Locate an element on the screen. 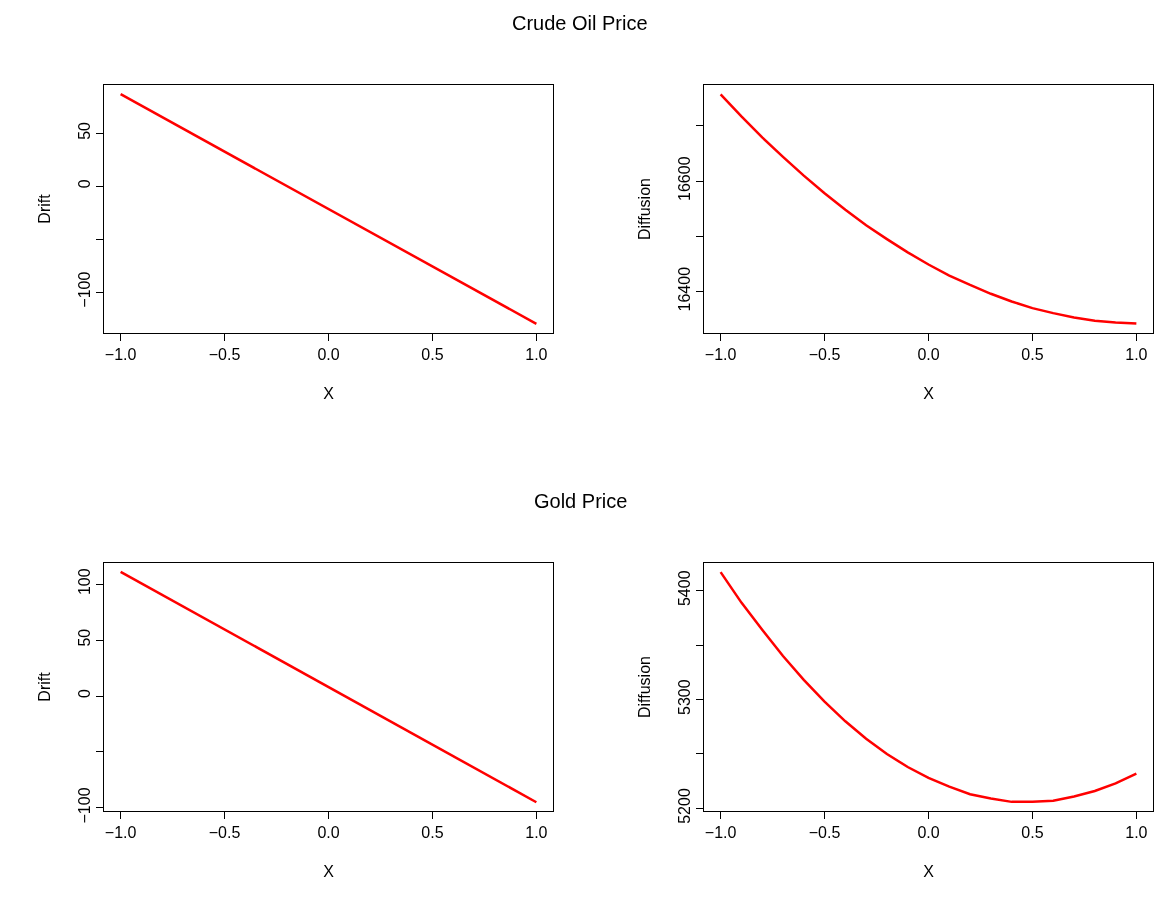  y-tick-label: 100 is located at coordinates (84, 582).